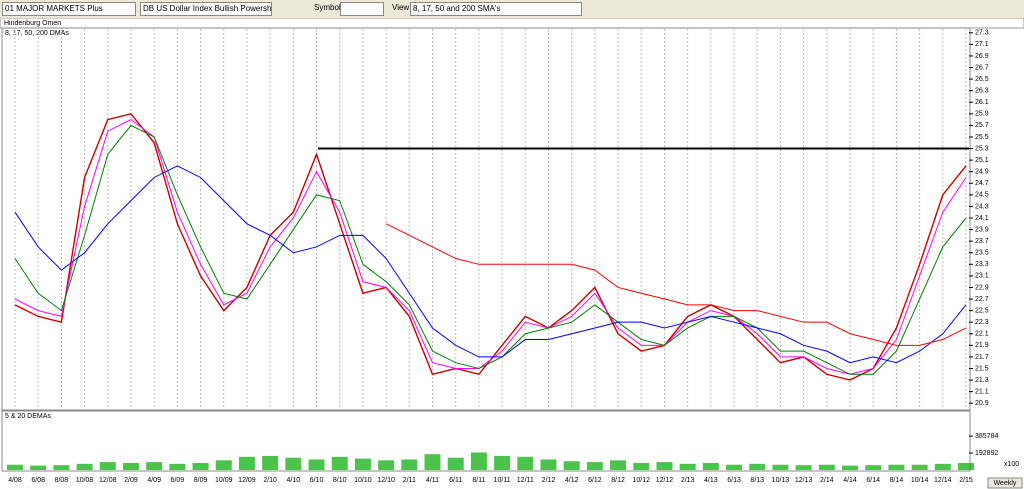 This screenshot has width=1024, height=489. Describe the element at coordinates (38, 480) in the screenshot. I see `x-tick-label: 6/08` at that location.